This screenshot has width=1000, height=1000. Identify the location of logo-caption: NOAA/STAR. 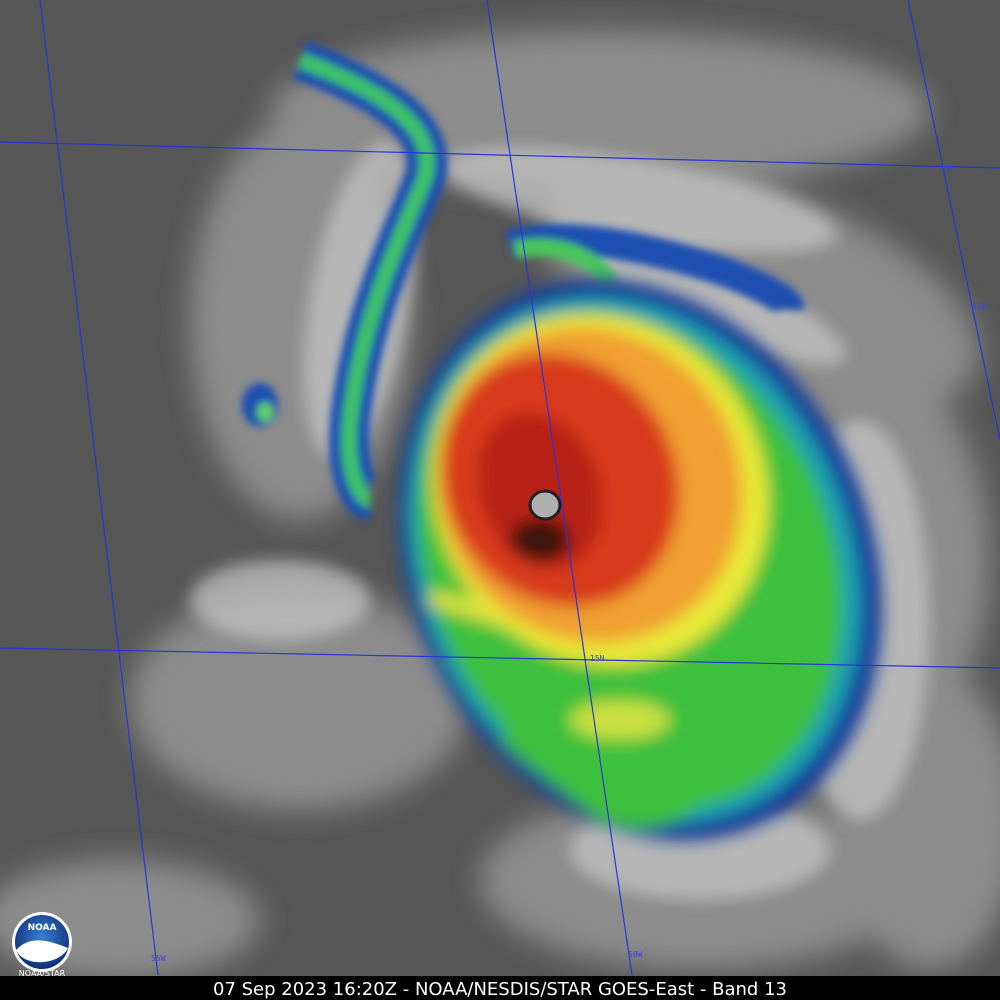
(42, 973).